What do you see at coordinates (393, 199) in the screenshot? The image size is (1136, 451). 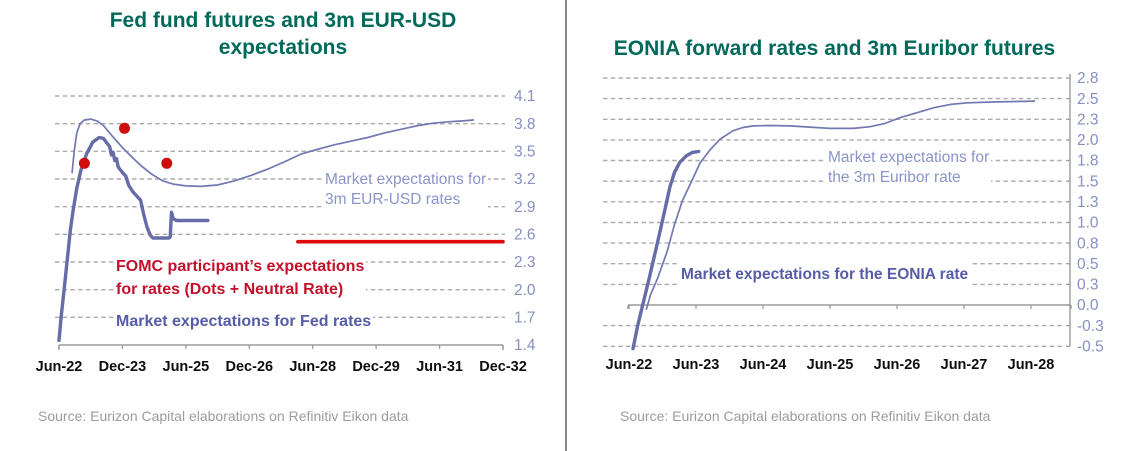 I see `annotation-eur-usd-line2: 3m EUR-USD rates` at bounding box center [393, 199].